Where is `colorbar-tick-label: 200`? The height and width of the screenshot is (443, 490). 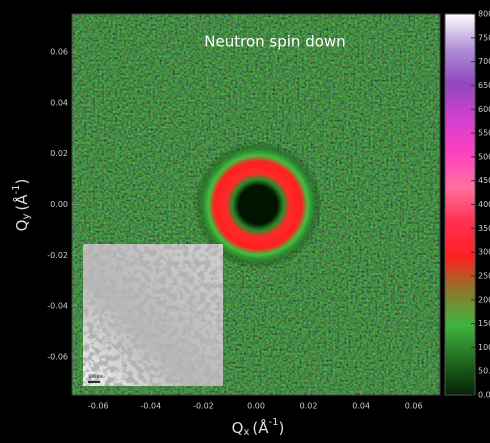 colorbar-tick-label: 200 is located at coordinates (484, 299).